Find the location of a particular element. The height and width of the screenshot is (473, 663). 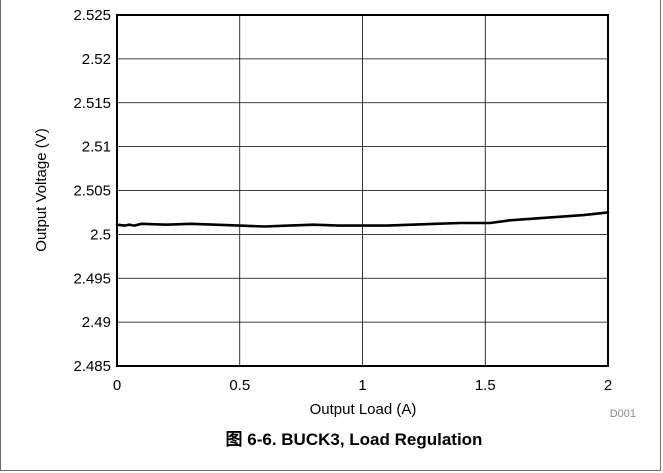

y-tick-label: 2.49 is located at coordinates (96, 322).